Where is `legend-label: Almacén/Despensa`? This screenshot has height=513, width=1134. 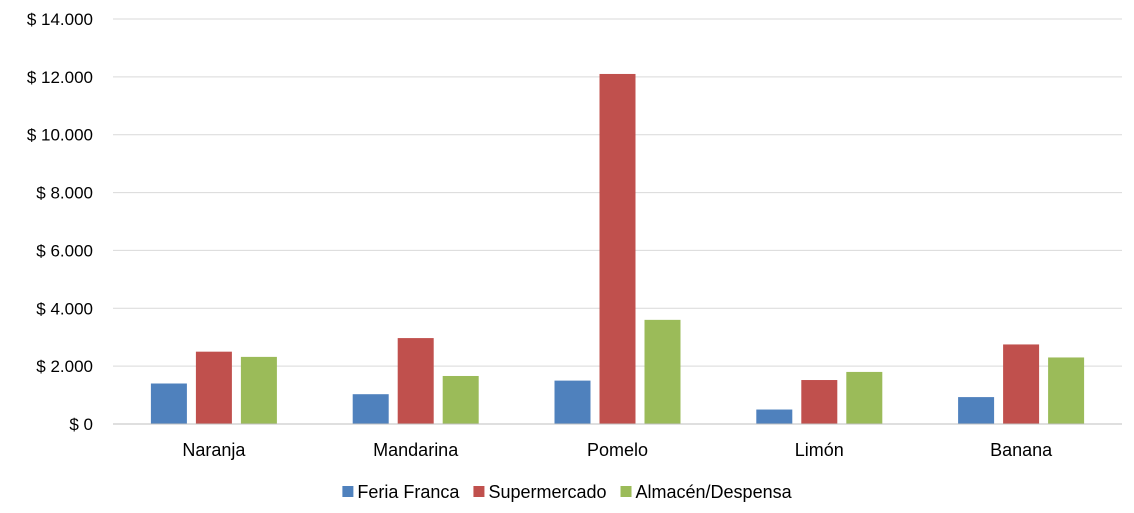
legend-label: Almacén/Despensa is located at coordinates (714, 492).